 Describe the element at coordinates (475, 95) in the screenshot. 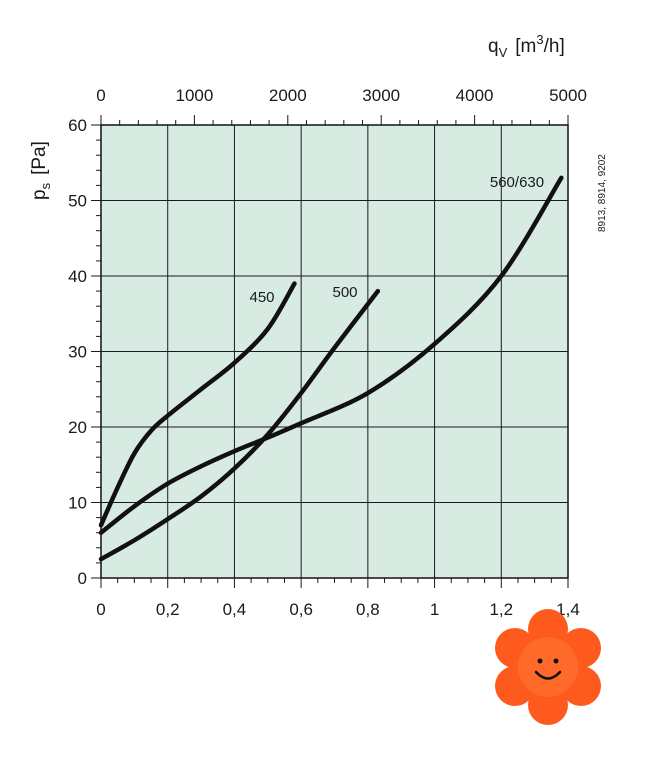

I see `top-x-tick-label: 4000` at that location.